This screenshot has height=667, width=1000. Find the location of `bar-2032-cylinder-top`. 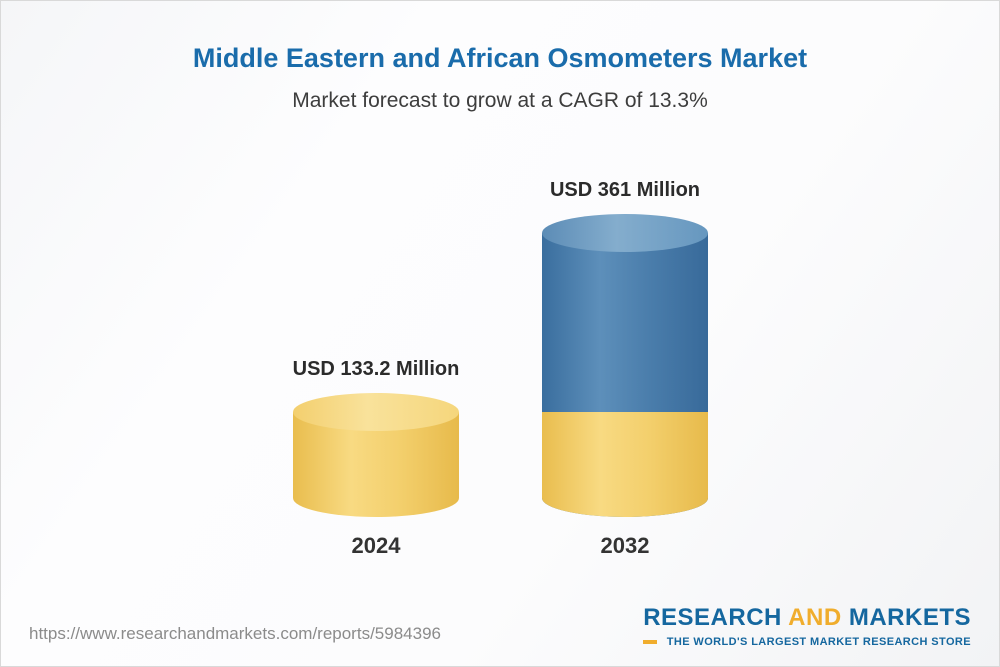

bar-2032-cylinder-top is located at coordinates (625, 233).